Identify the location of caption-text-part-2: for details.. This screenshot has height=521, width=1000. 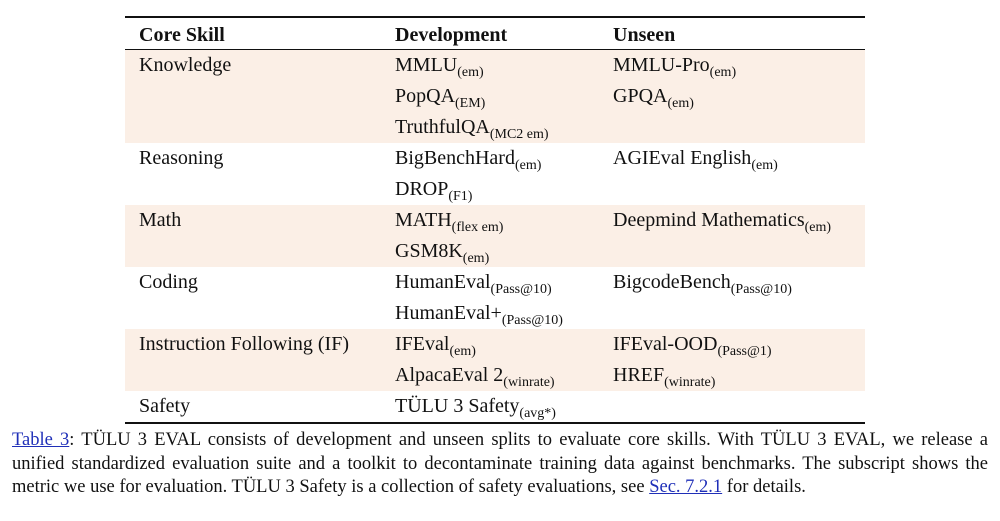
(764, 487).